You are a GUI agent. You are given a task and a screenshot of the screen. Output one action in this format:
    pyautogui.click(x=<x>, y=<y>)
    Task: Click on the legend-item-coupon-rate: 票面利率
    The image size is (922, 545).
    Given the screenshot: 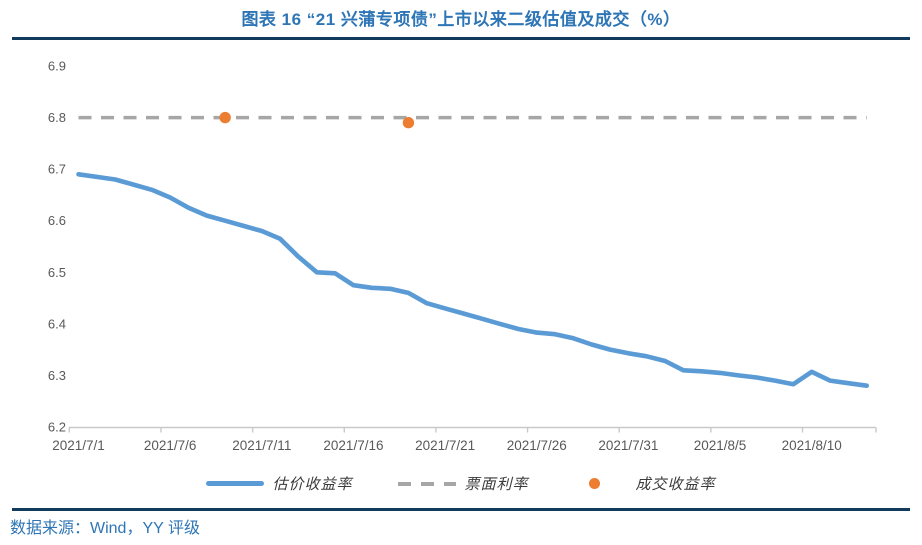 What is the action you would take?
    pyautogui.click(x=463, y=483)
    